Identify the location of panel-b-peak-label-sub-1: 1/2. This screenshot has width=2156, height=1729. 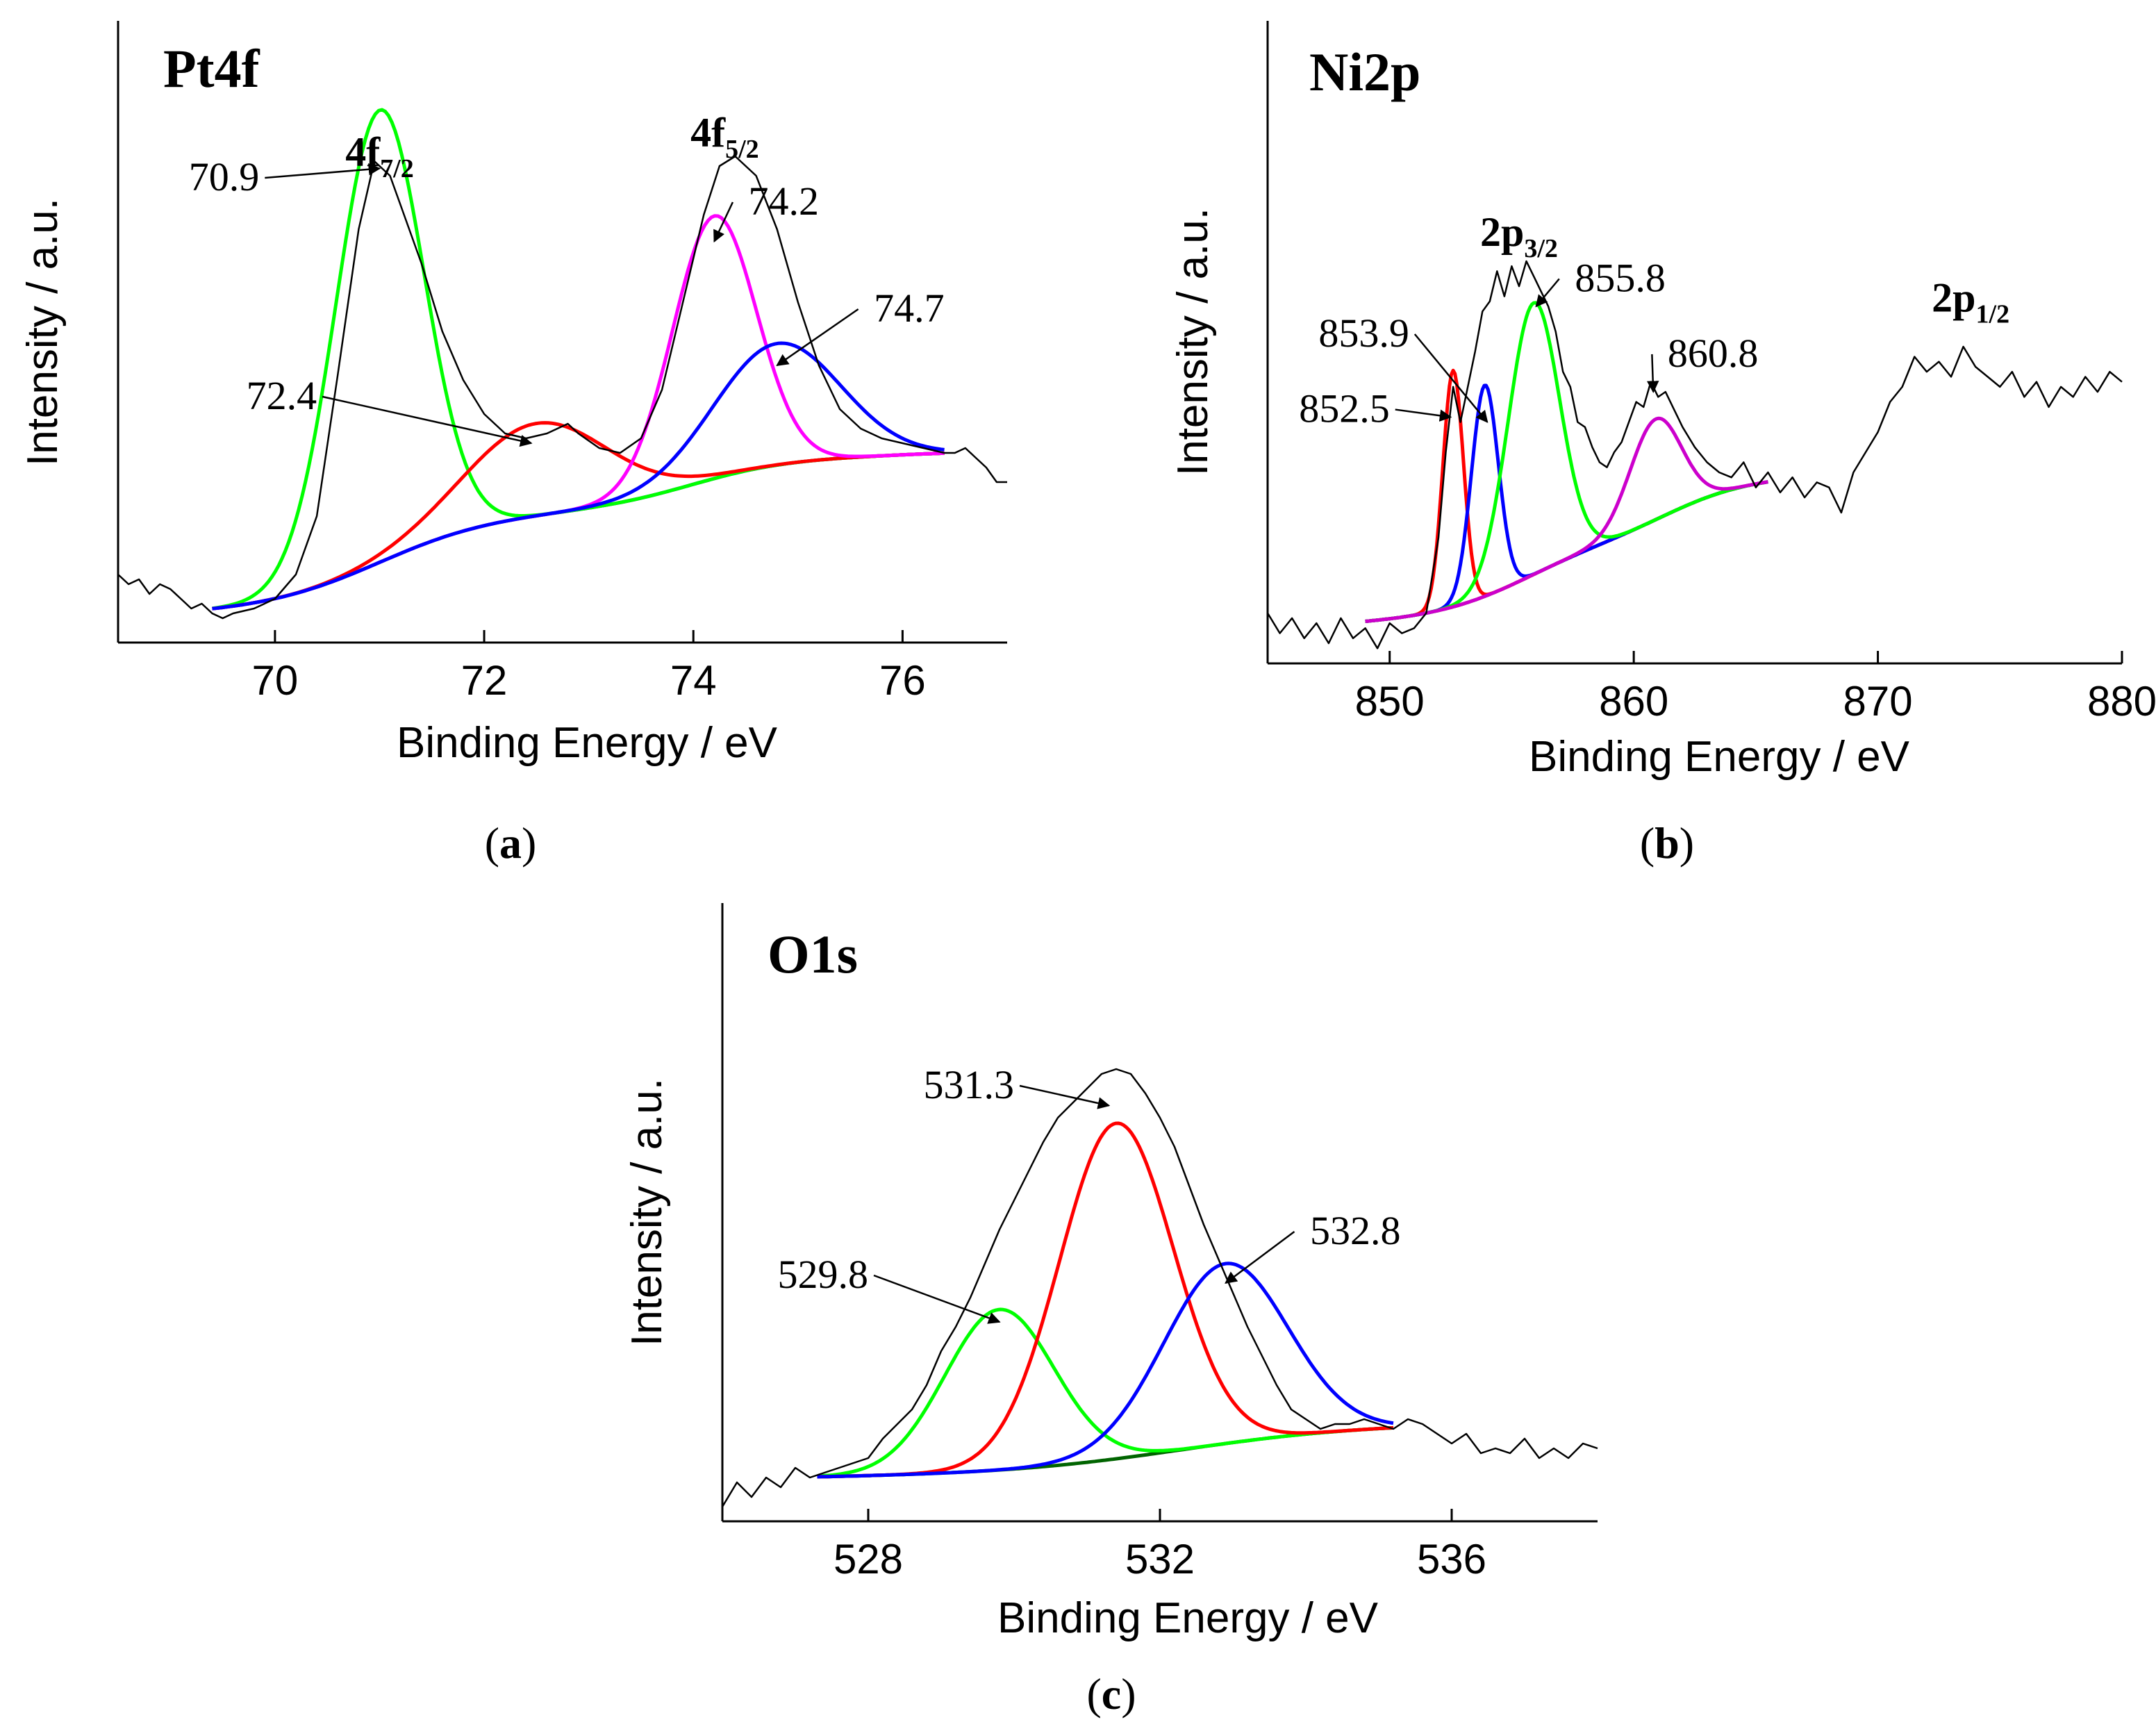
(1993, 314).